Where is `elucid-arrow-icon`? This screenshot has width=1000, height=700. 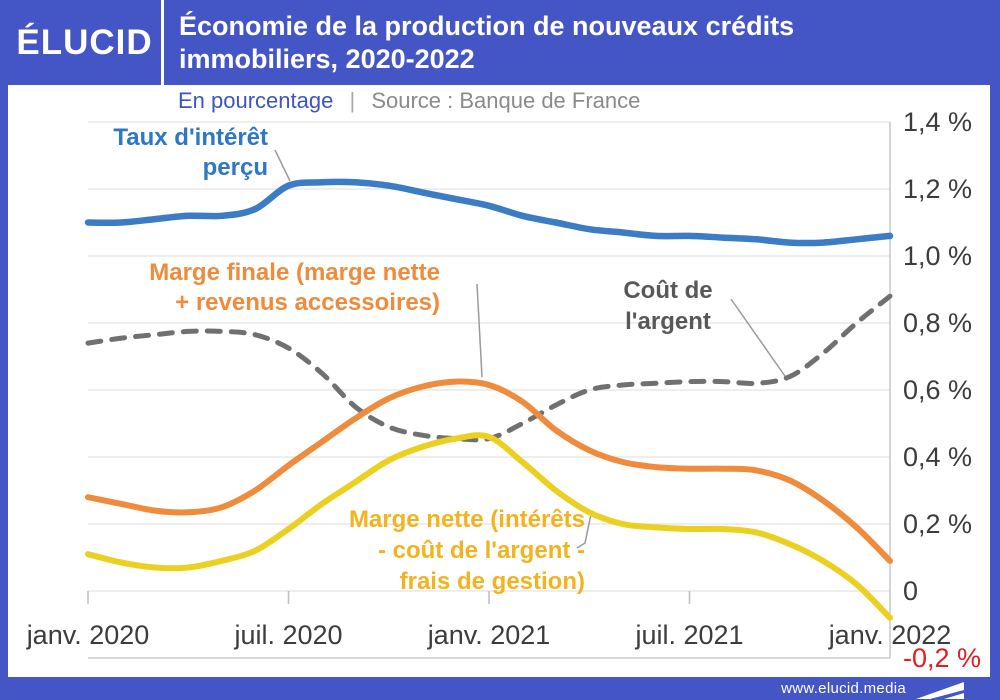
elucid-arrow-icon is located at coordinates (940, 690).